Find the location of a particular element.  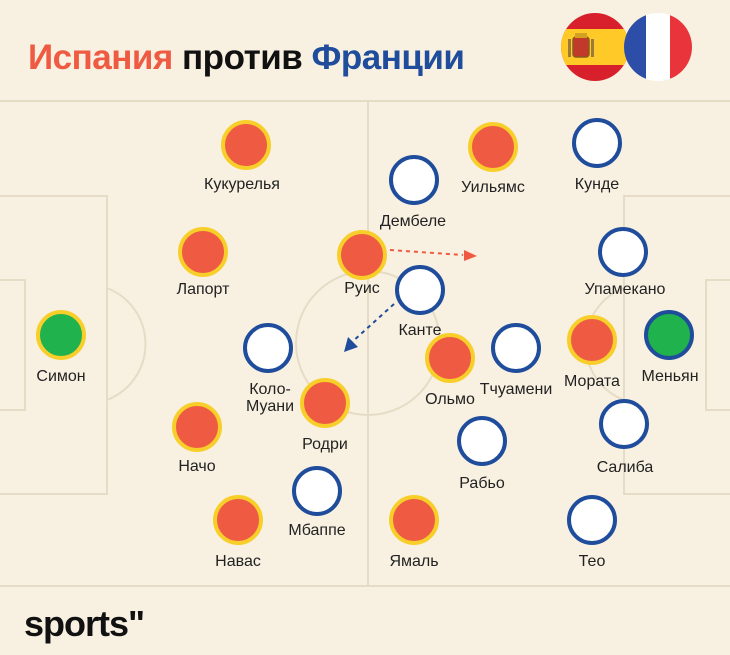

player-name: Салиба is located at coordinates (625, 467).